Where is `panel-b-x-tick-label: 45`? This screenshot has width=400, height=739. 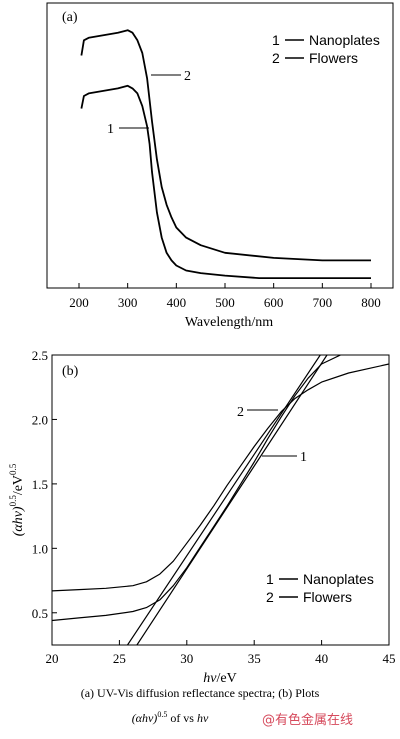
panel-b-x-tick-label: 45 is located at coordinates (389, 658).